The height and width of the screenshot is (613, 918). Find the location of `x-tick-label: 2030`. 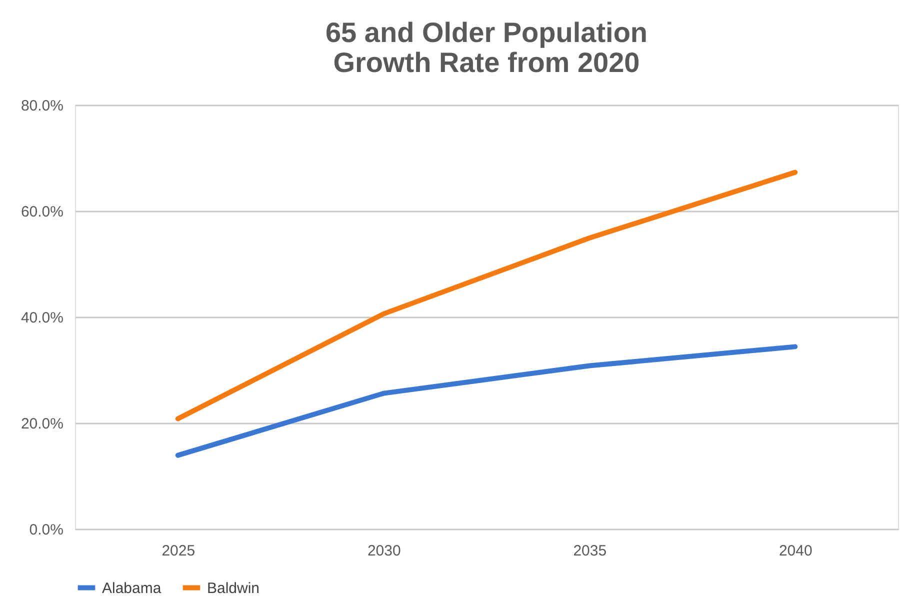

x-tick-label: 2030 is located at coordinates (384, 551).